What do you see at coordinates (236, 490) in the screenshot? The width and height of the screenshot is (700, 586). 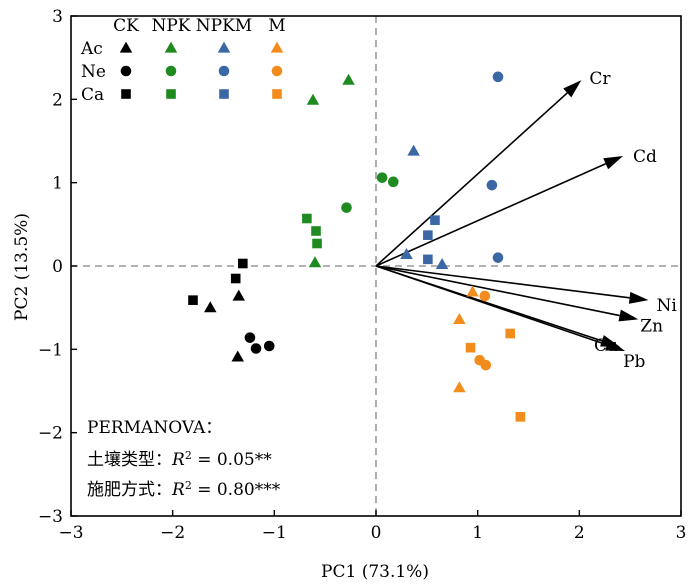 I see `permanova-fertilization-value: = 0.80***` at bounding box center [236, 490].